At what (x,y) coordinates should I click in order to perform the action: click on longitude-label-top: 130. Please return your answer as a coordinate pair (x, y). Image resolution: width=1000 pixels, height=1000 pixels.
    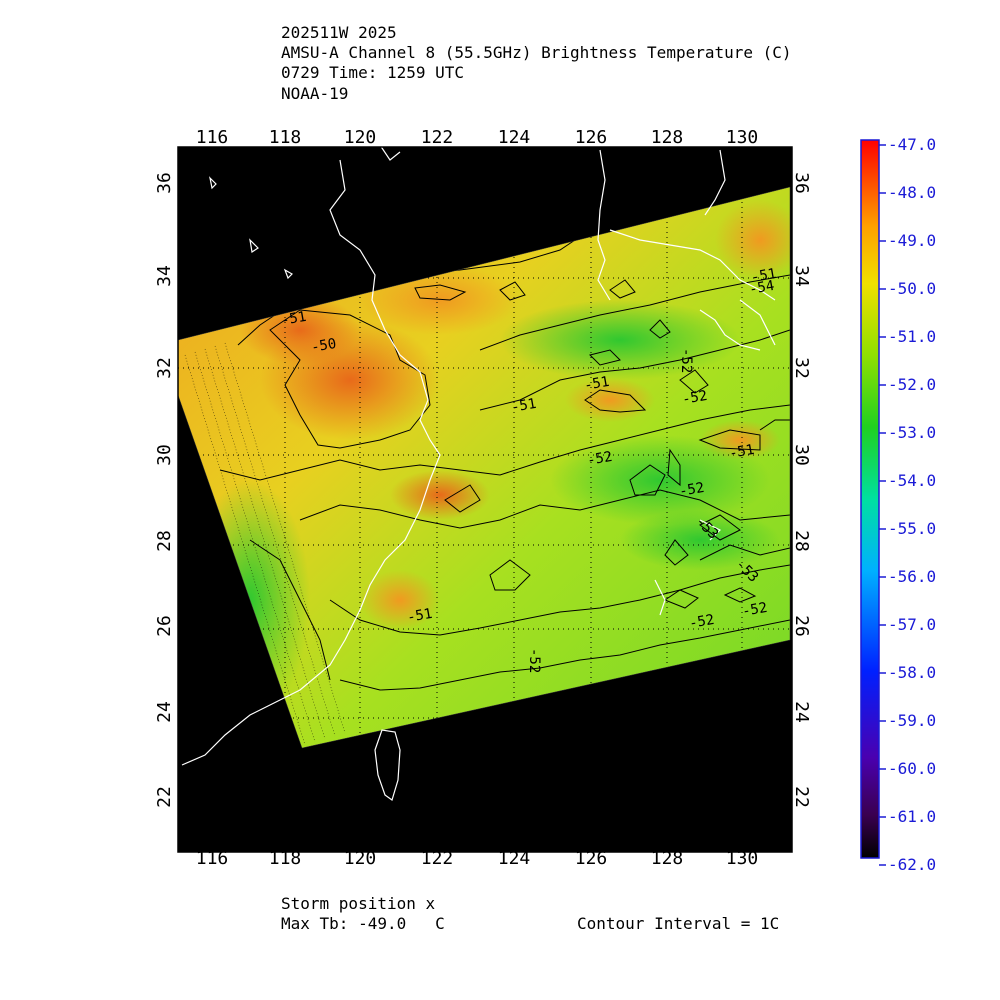
    Looking at the image, I should click on (742, 137).